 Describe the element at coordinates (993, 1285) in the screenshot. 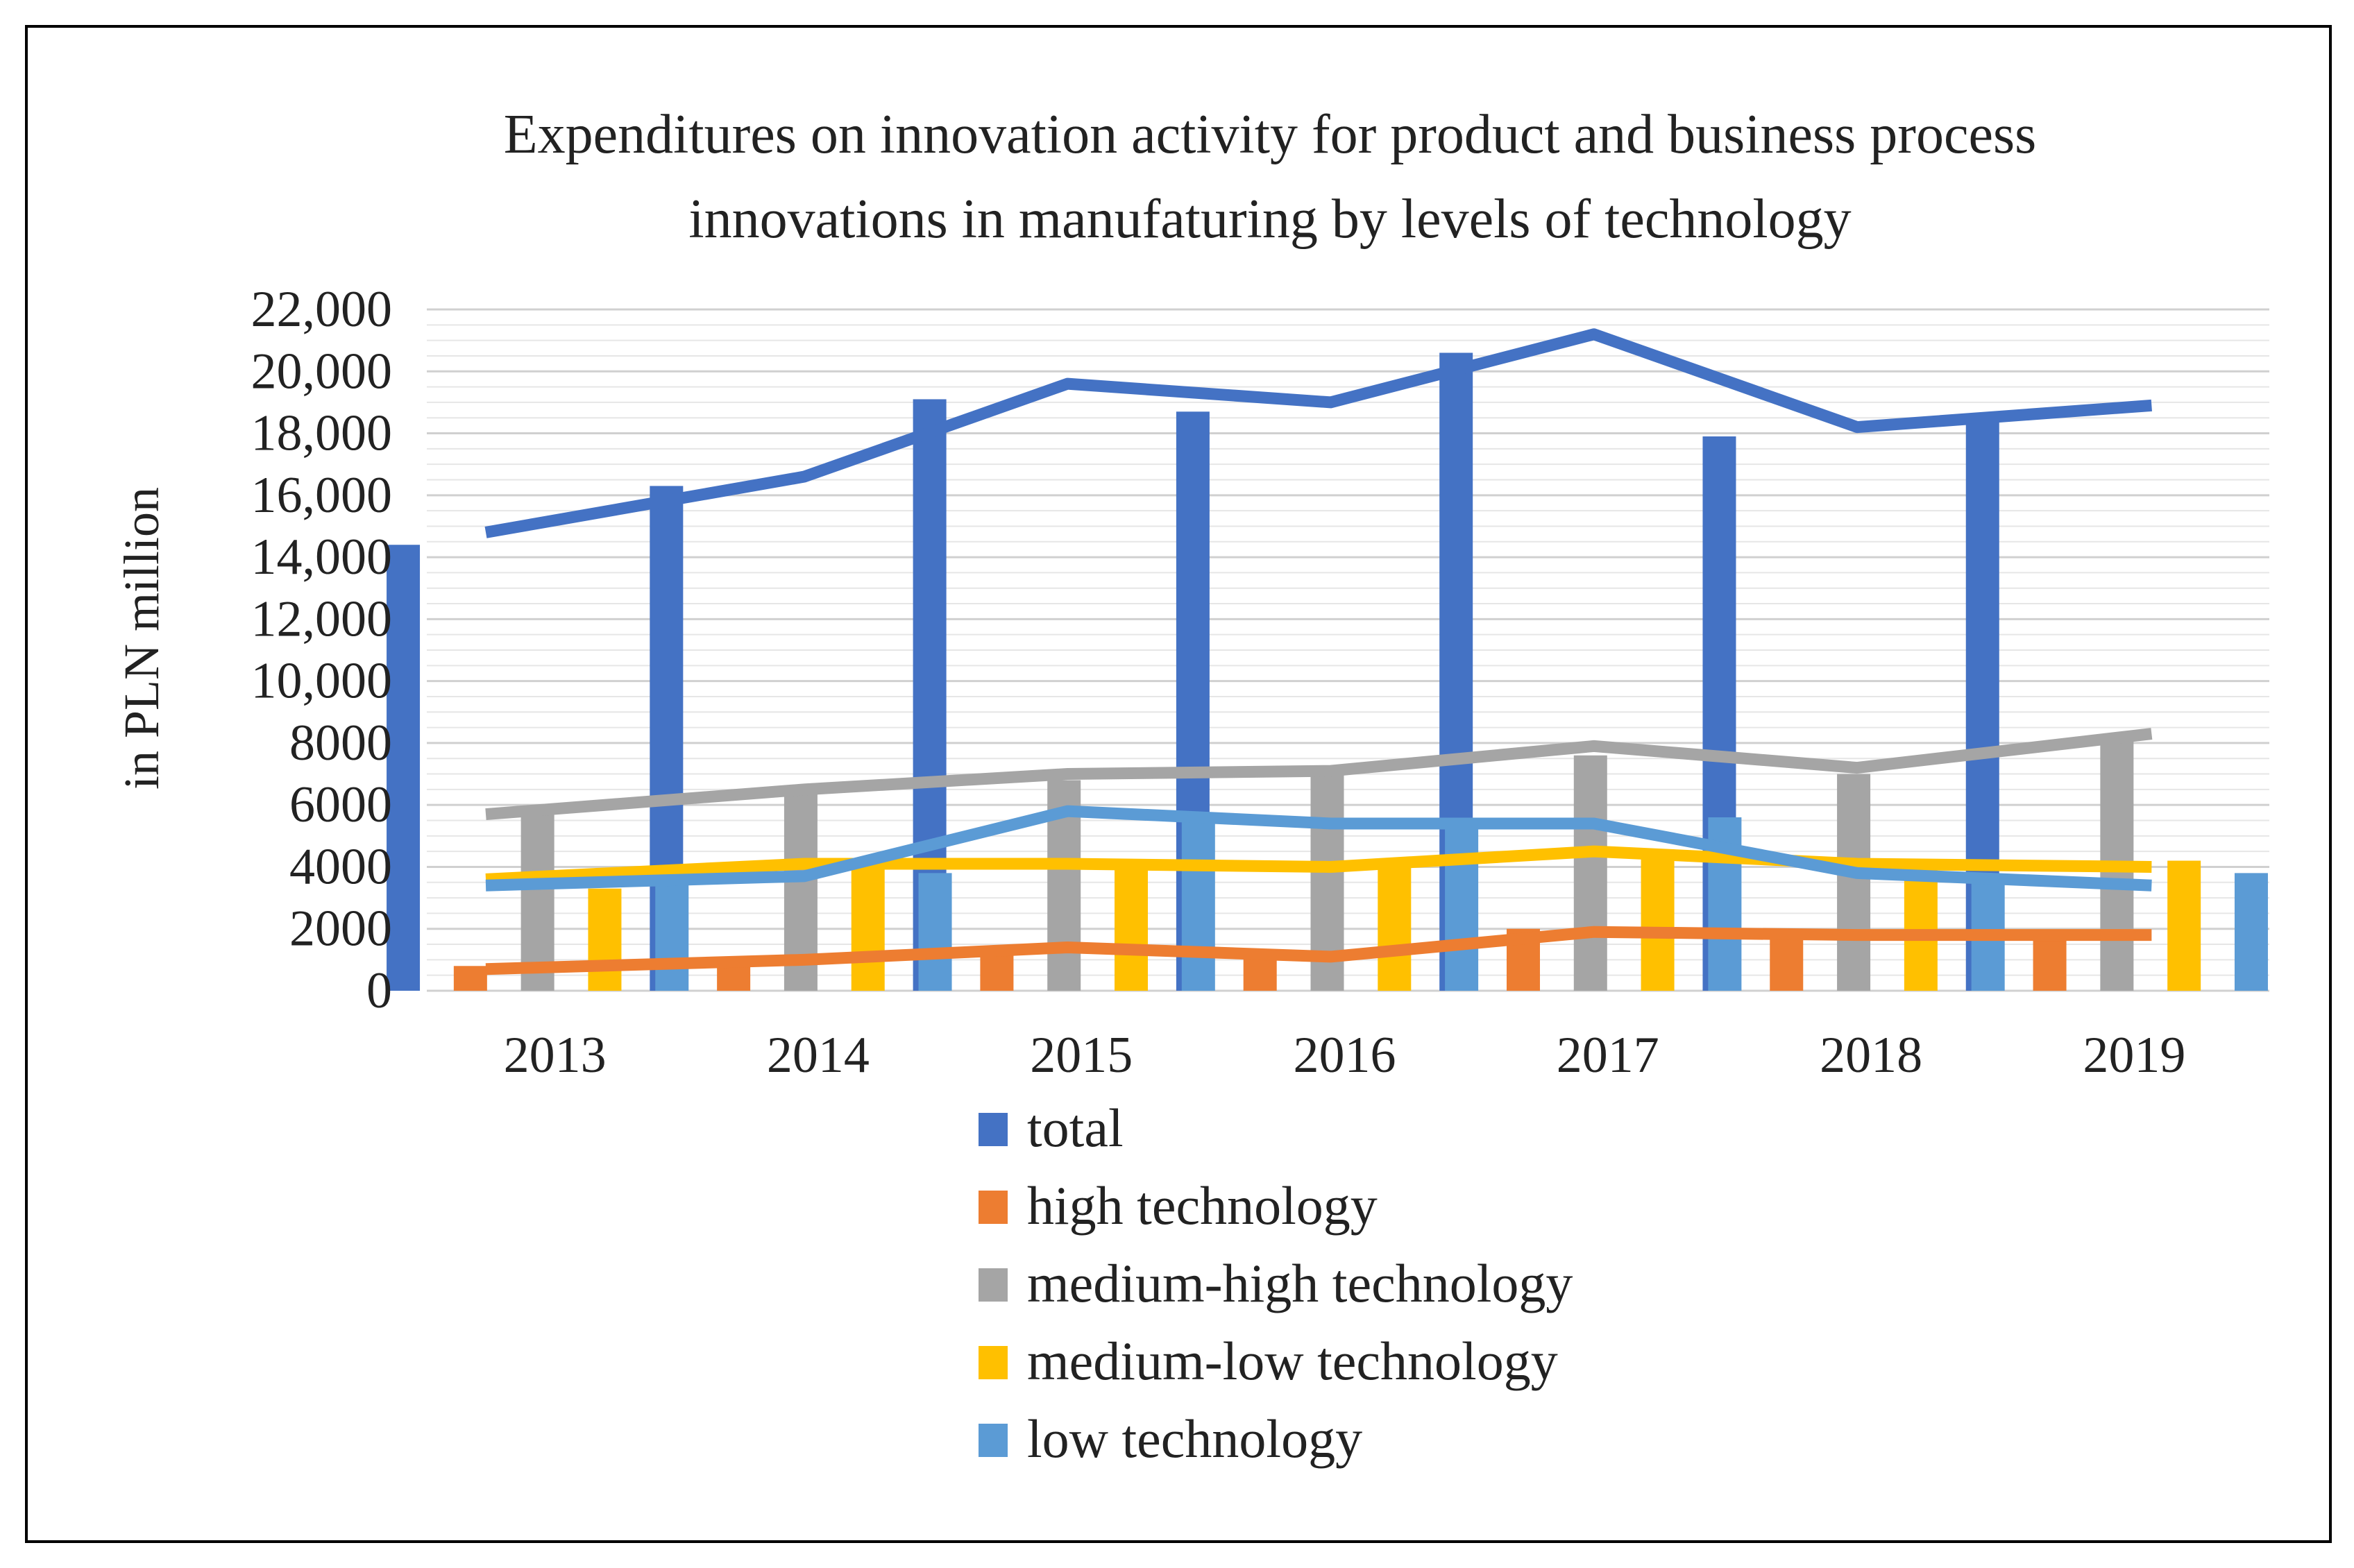

I see `legend-swatch-medium-high-technology` at that location.